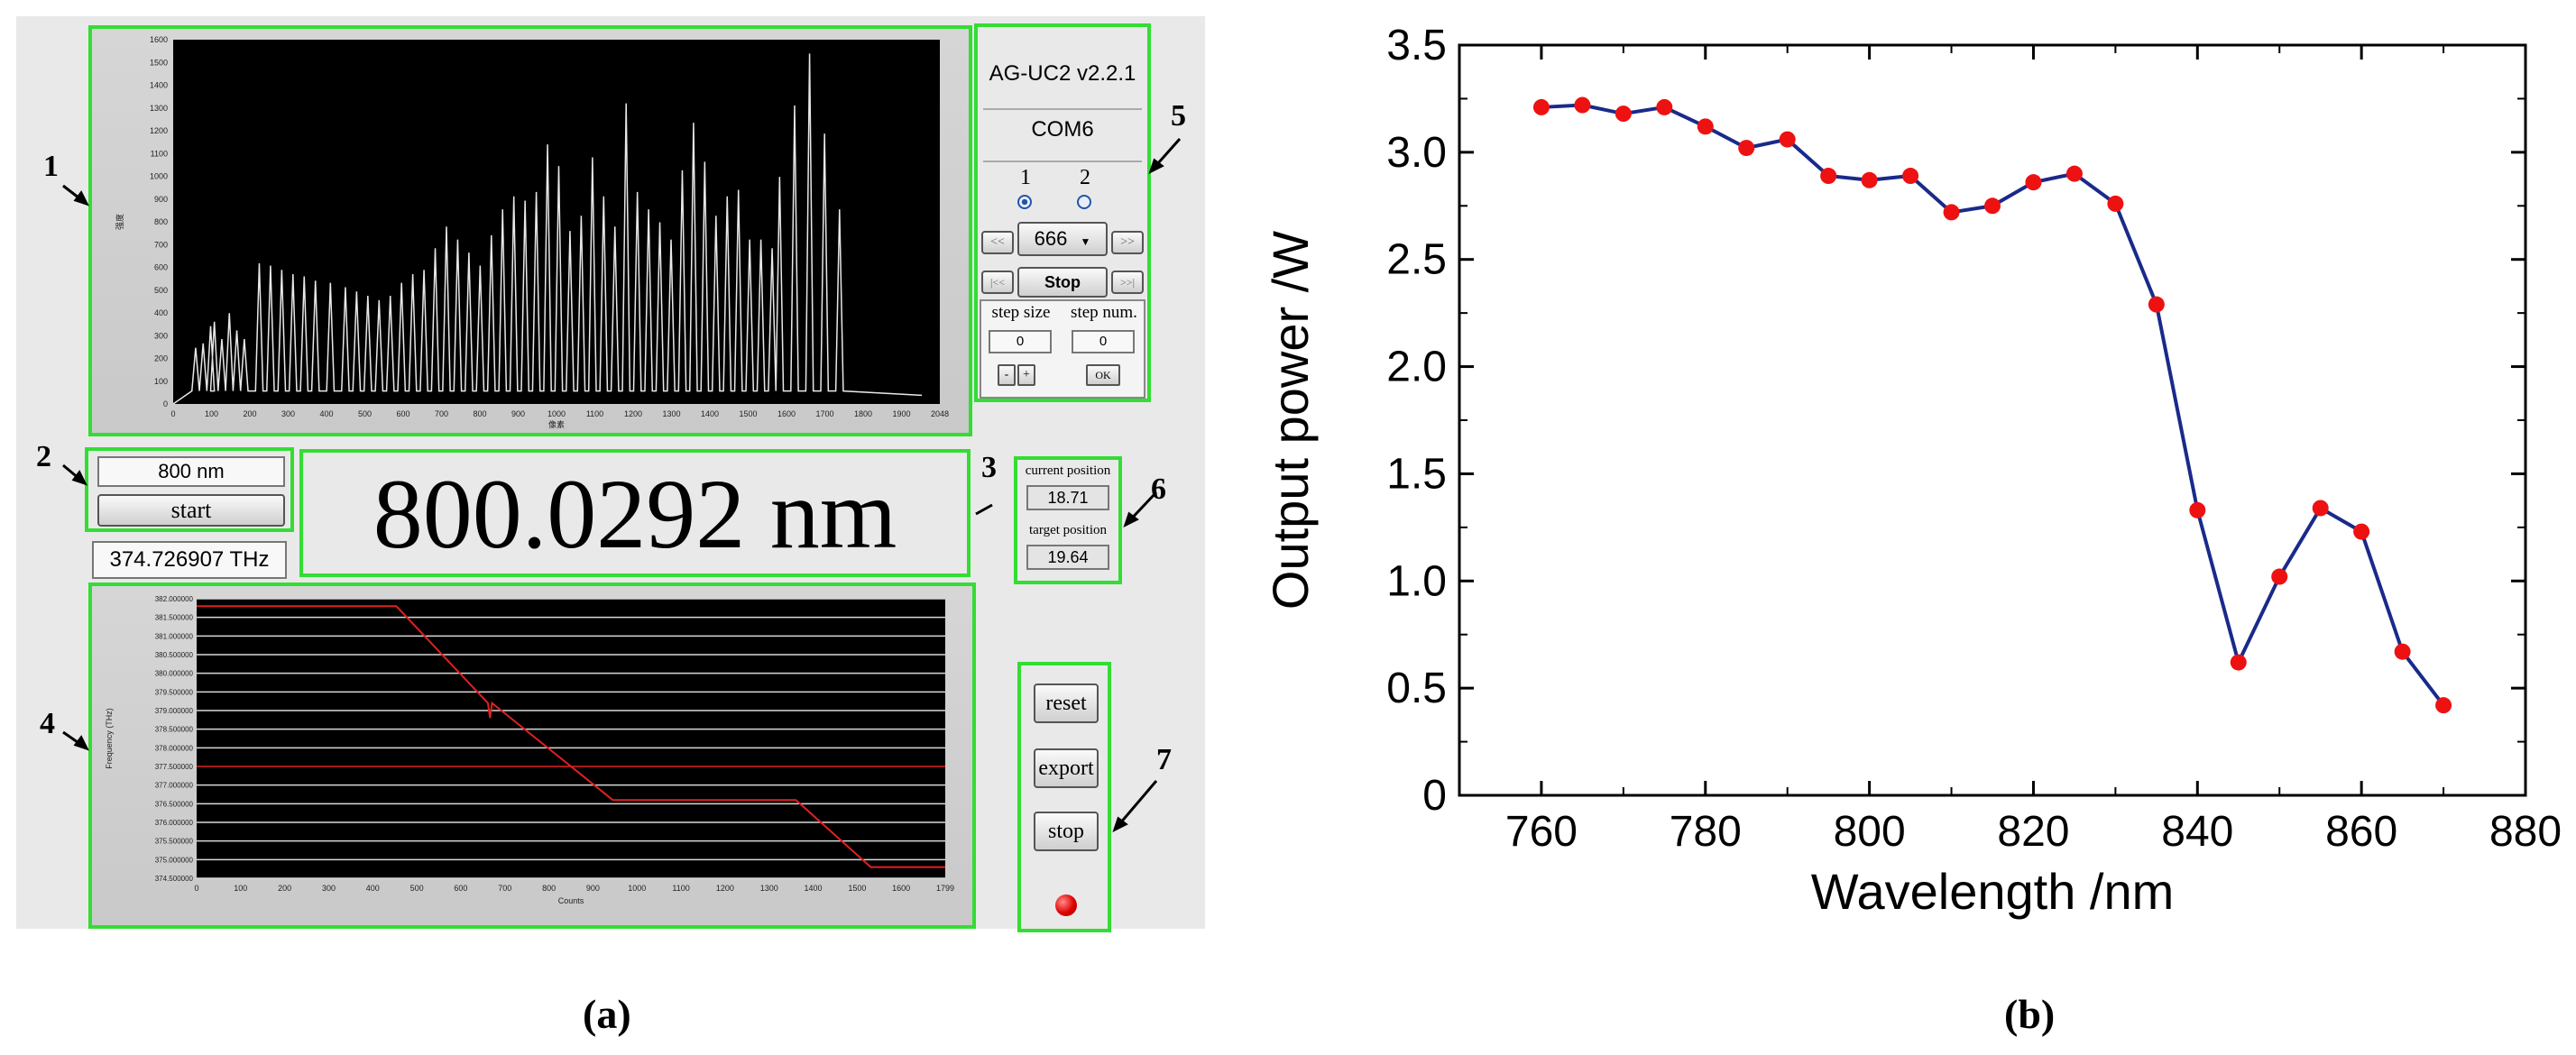  What do you see at coordinates (1063, 129) in the screenshot?
I see `com-port: COM6` at bounding box center [1063, 129].